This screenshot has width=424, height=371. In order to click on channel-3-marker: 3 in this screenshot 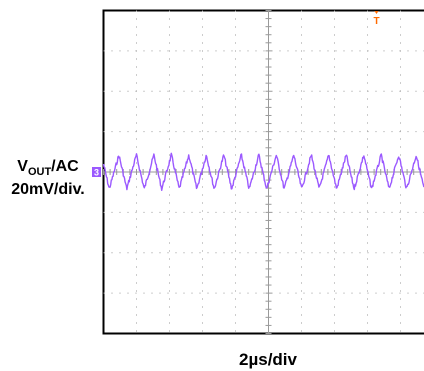, I will do `click(96, 172)`.